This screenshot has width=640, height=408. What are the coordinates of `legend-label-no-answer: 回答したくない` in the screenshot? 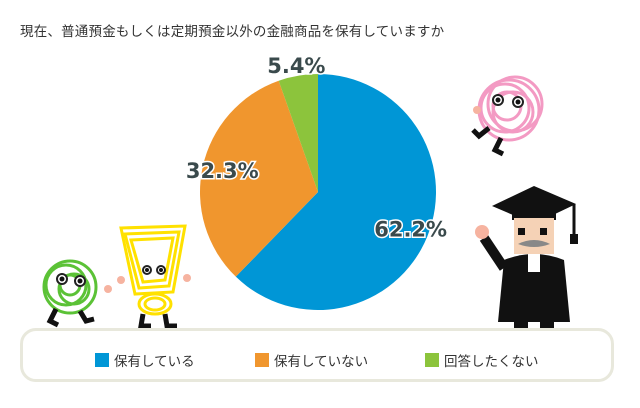 It's located at (491, 362).